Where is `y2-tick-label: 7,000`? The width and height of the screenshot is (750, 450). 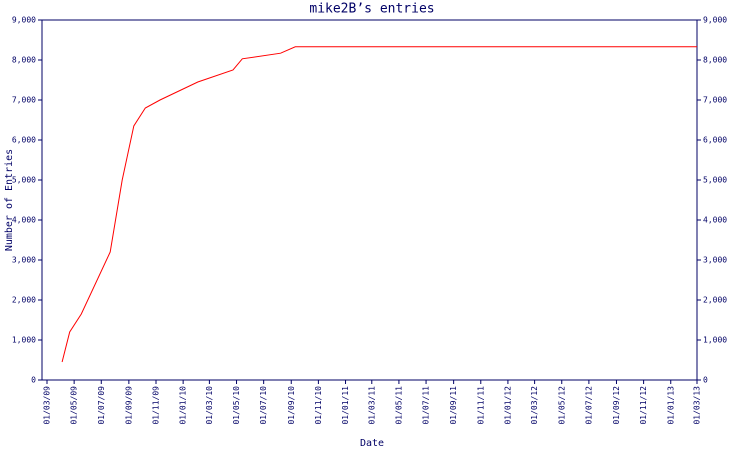
y2-tick-label: 7,000 is located at coordinates (715, 100).